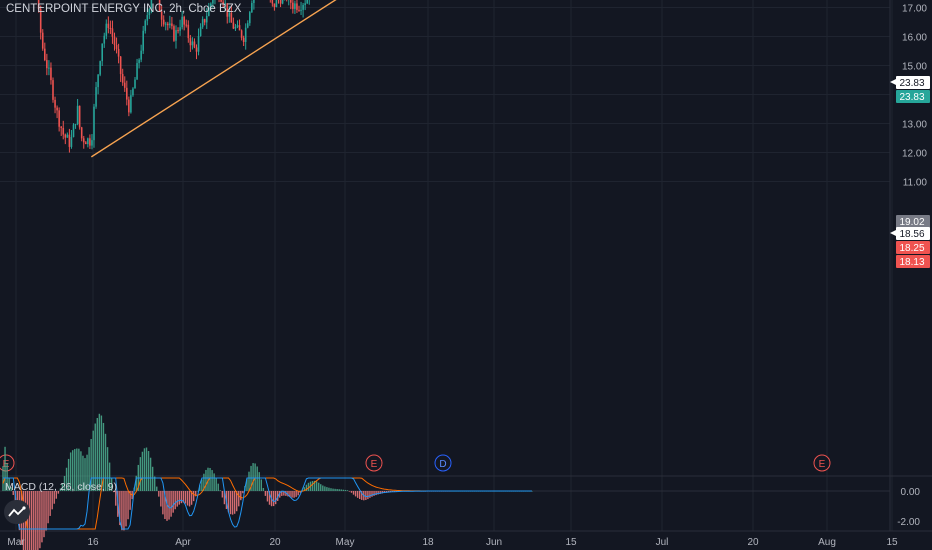  What do you see at coordinates (17, 512) in the screenshot?
I see `tradingview-logo-icon` at bounding box center [17, 512].